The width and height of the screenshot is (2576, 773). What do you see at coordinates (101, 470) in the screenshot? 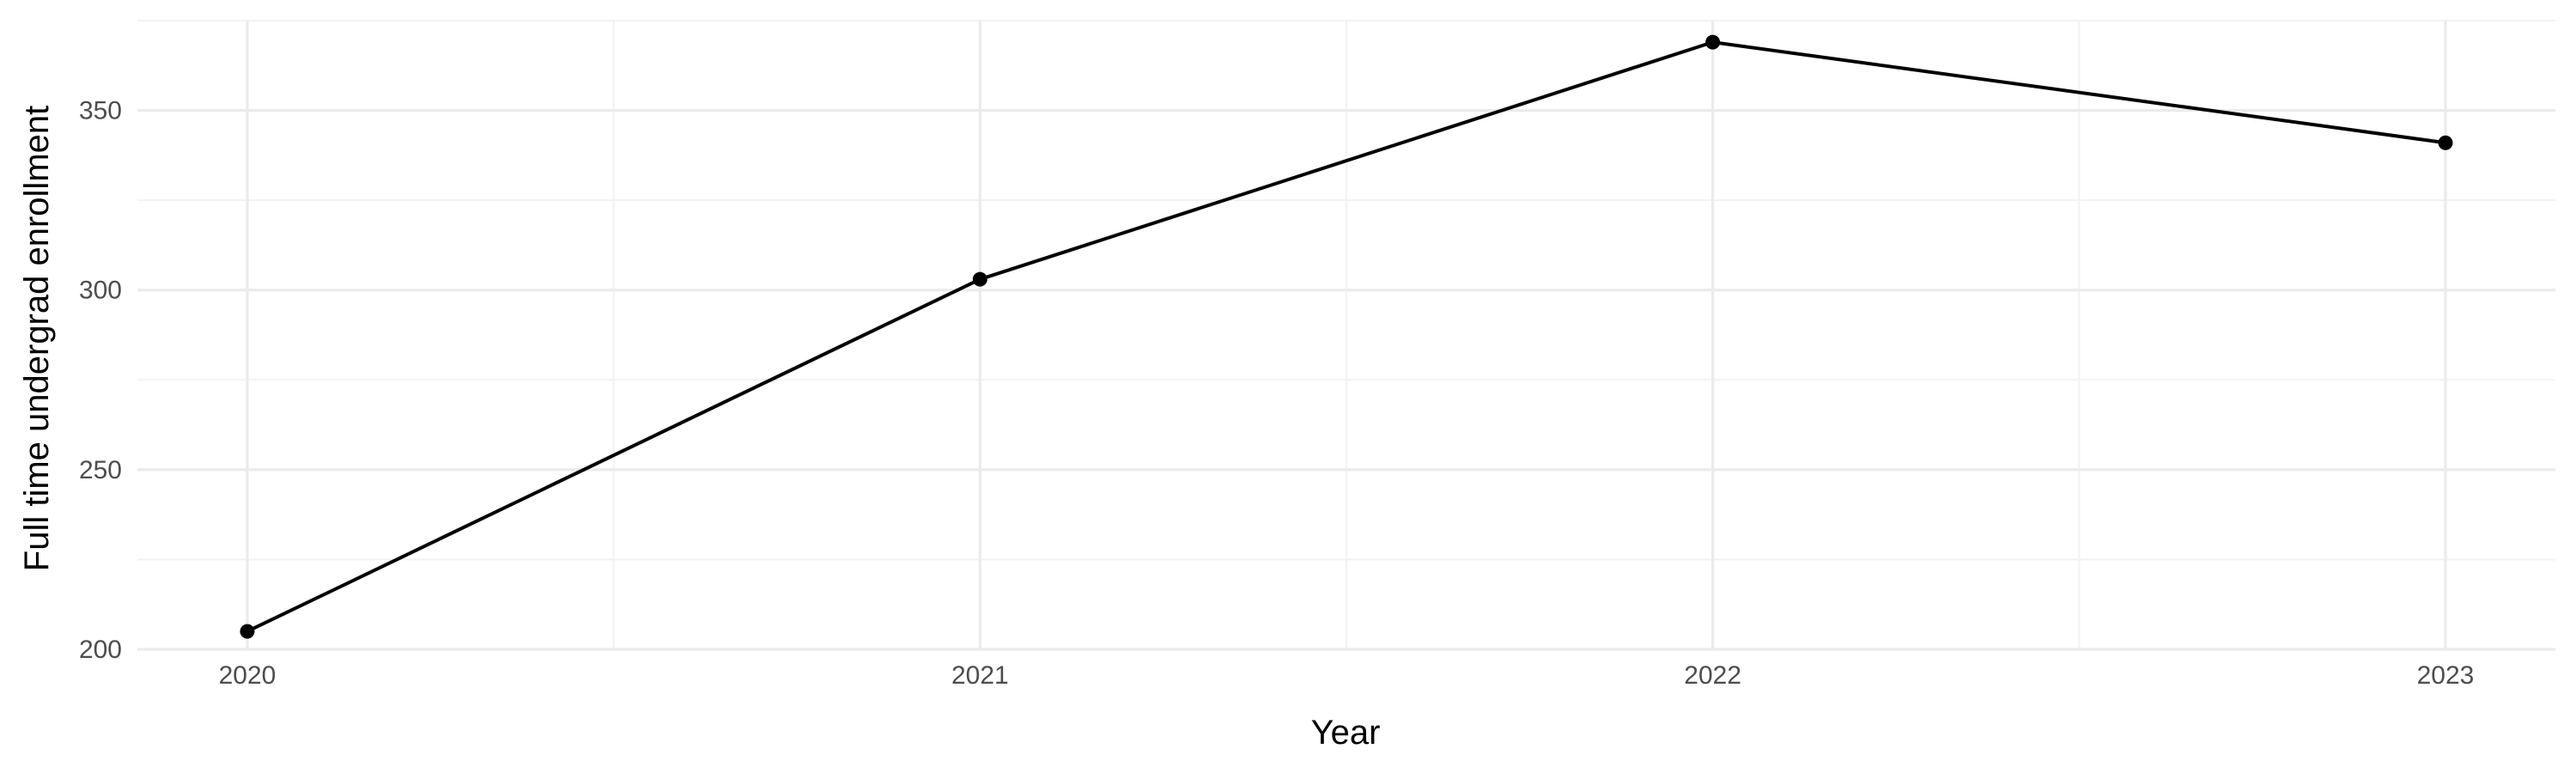
I see `y-tick-label: 250` at bounding box center [101, 470].